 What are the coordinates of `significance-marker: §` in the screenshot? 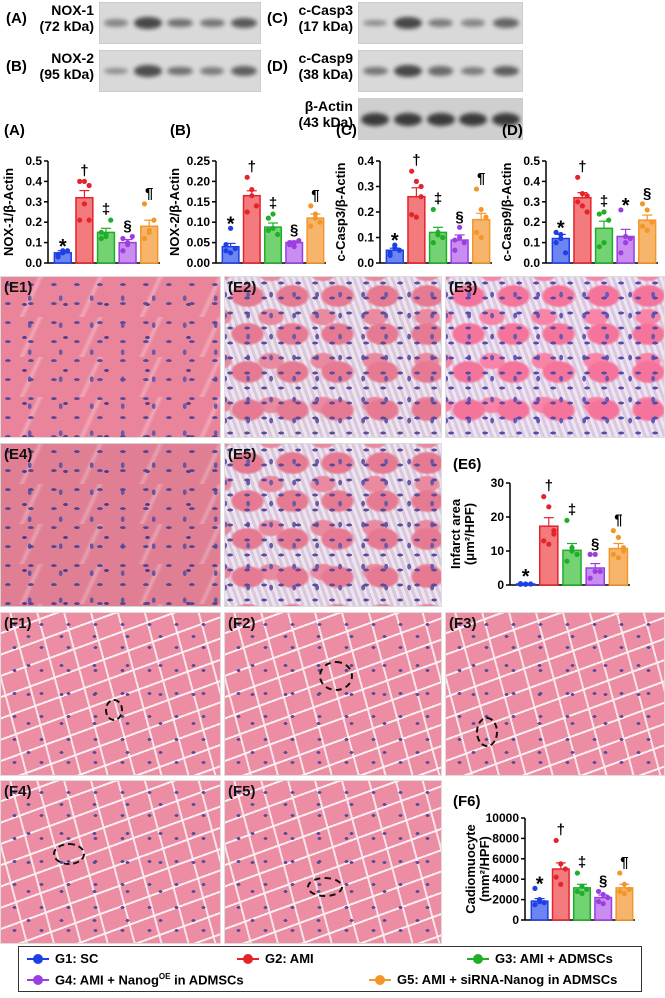 It's located at (647, 193).